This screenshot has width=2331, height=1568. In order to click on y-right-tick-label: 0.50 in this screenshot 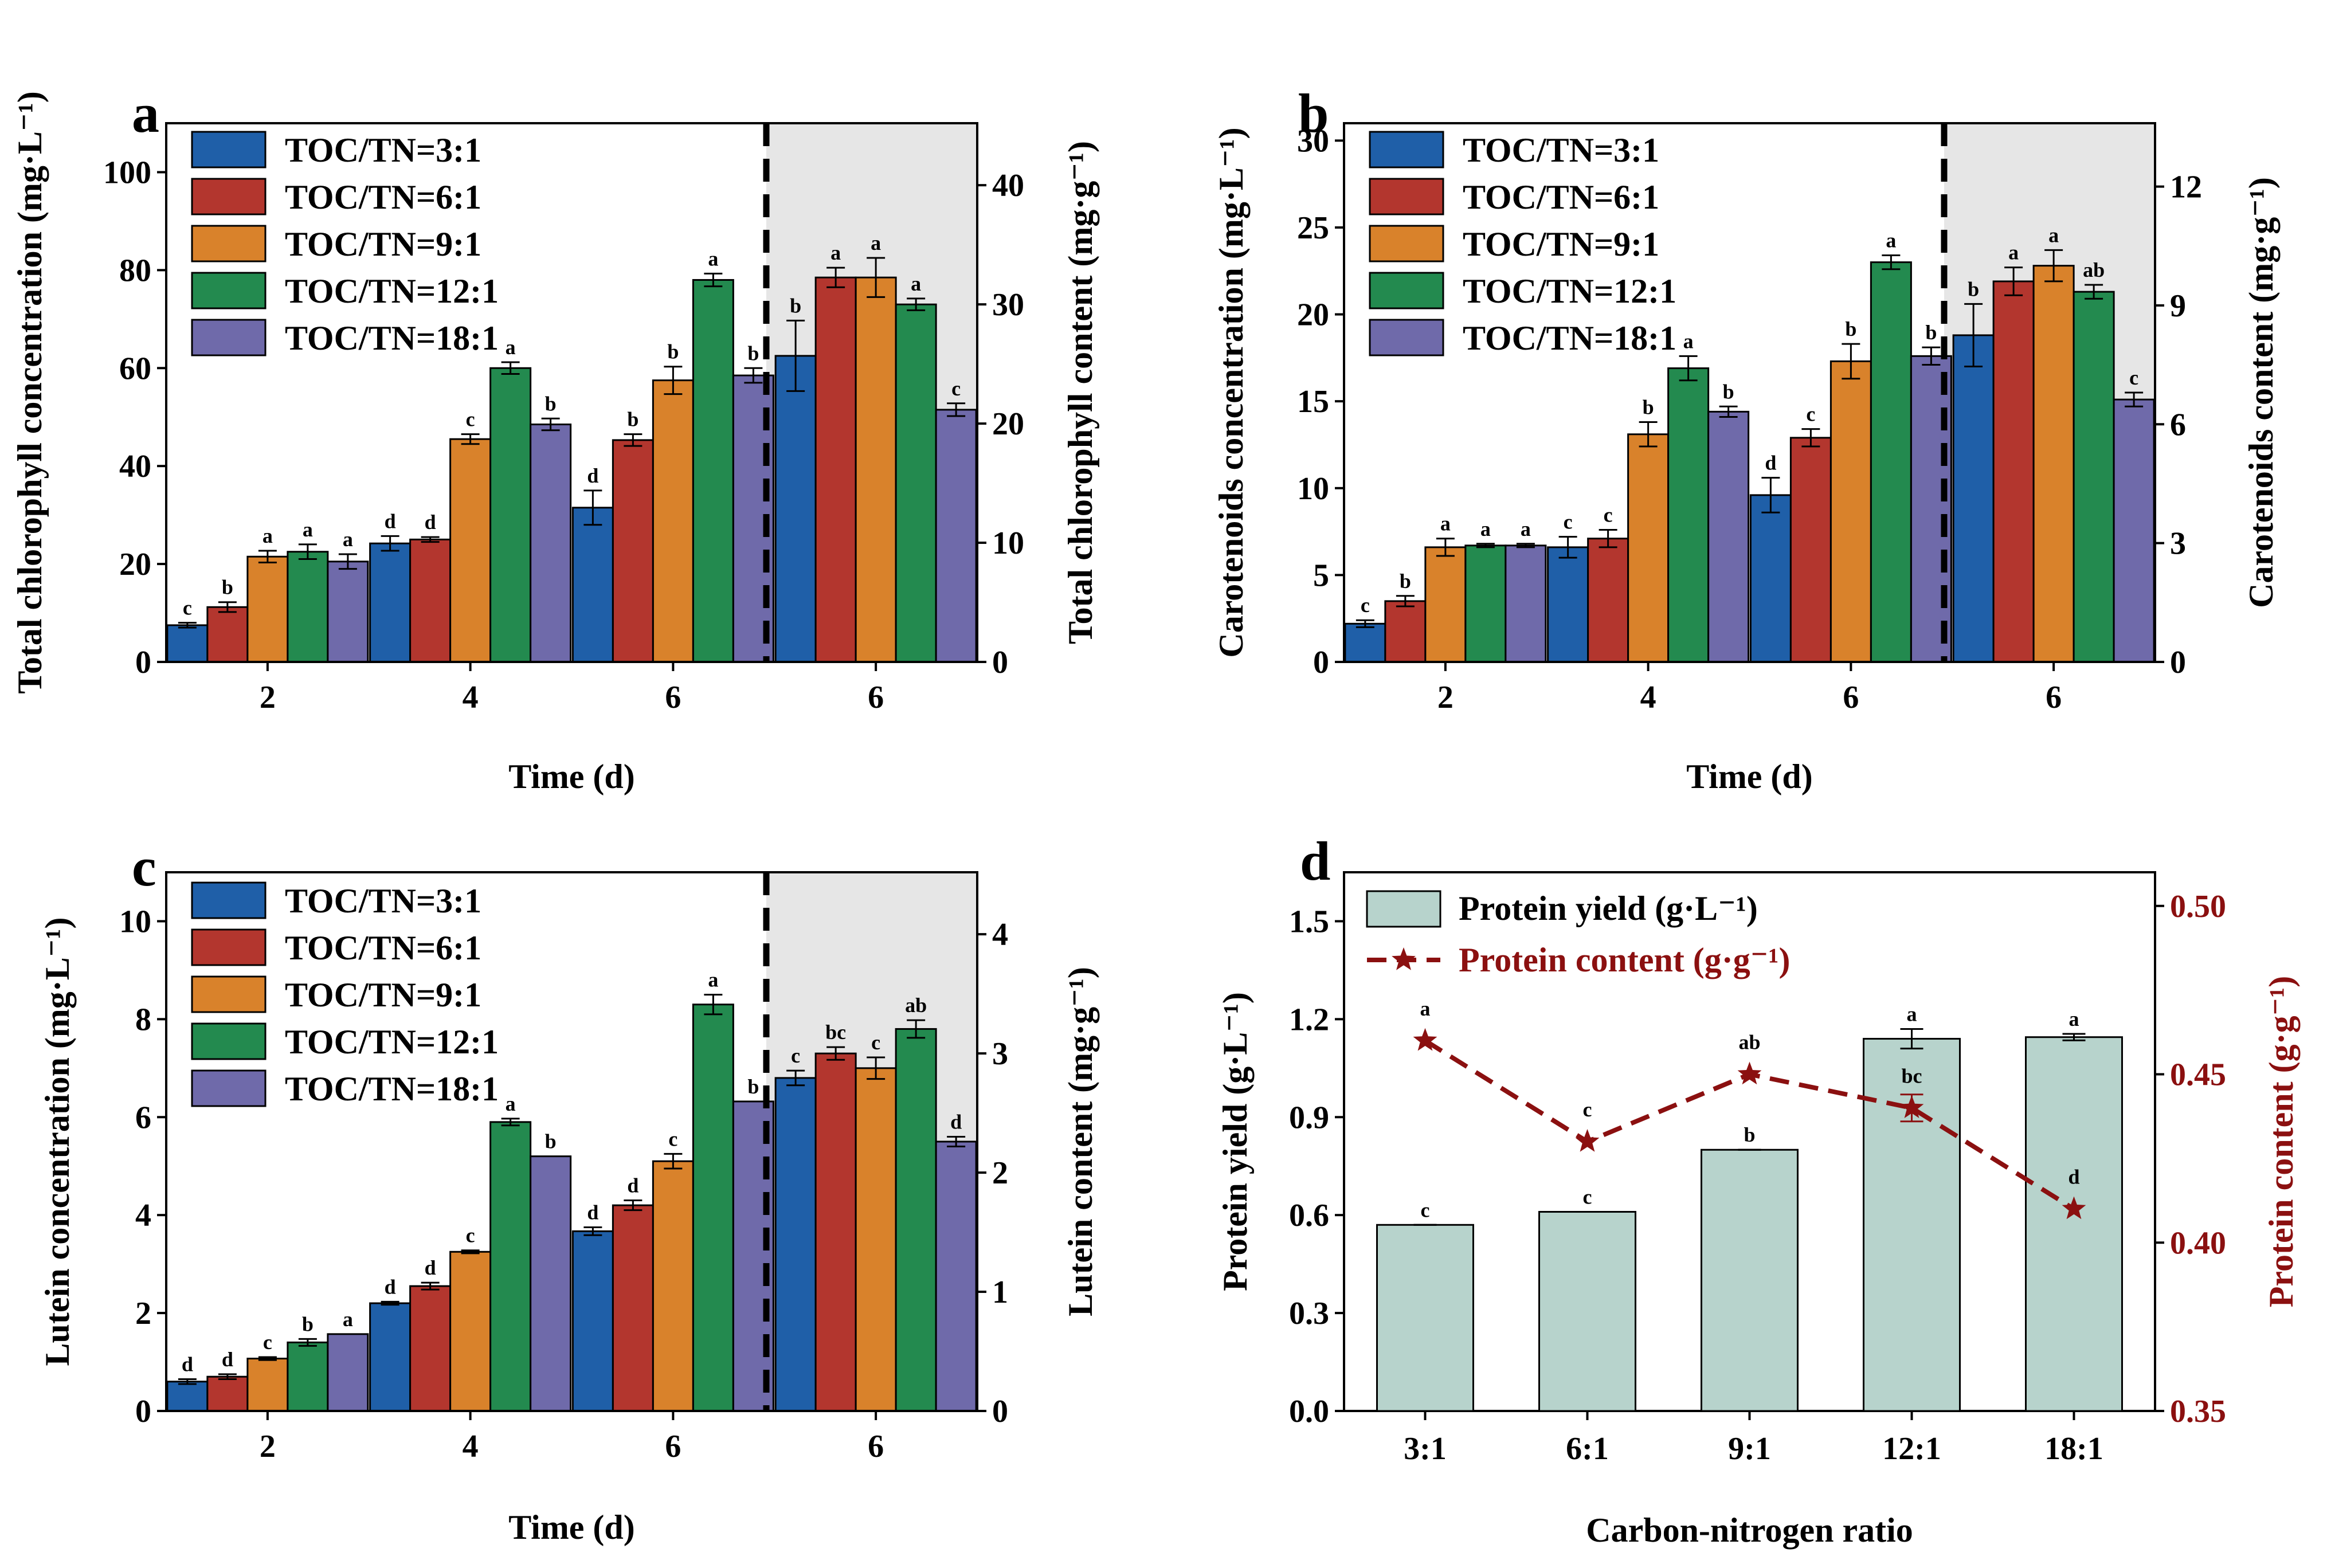, I will do `click(2198, 906)`.